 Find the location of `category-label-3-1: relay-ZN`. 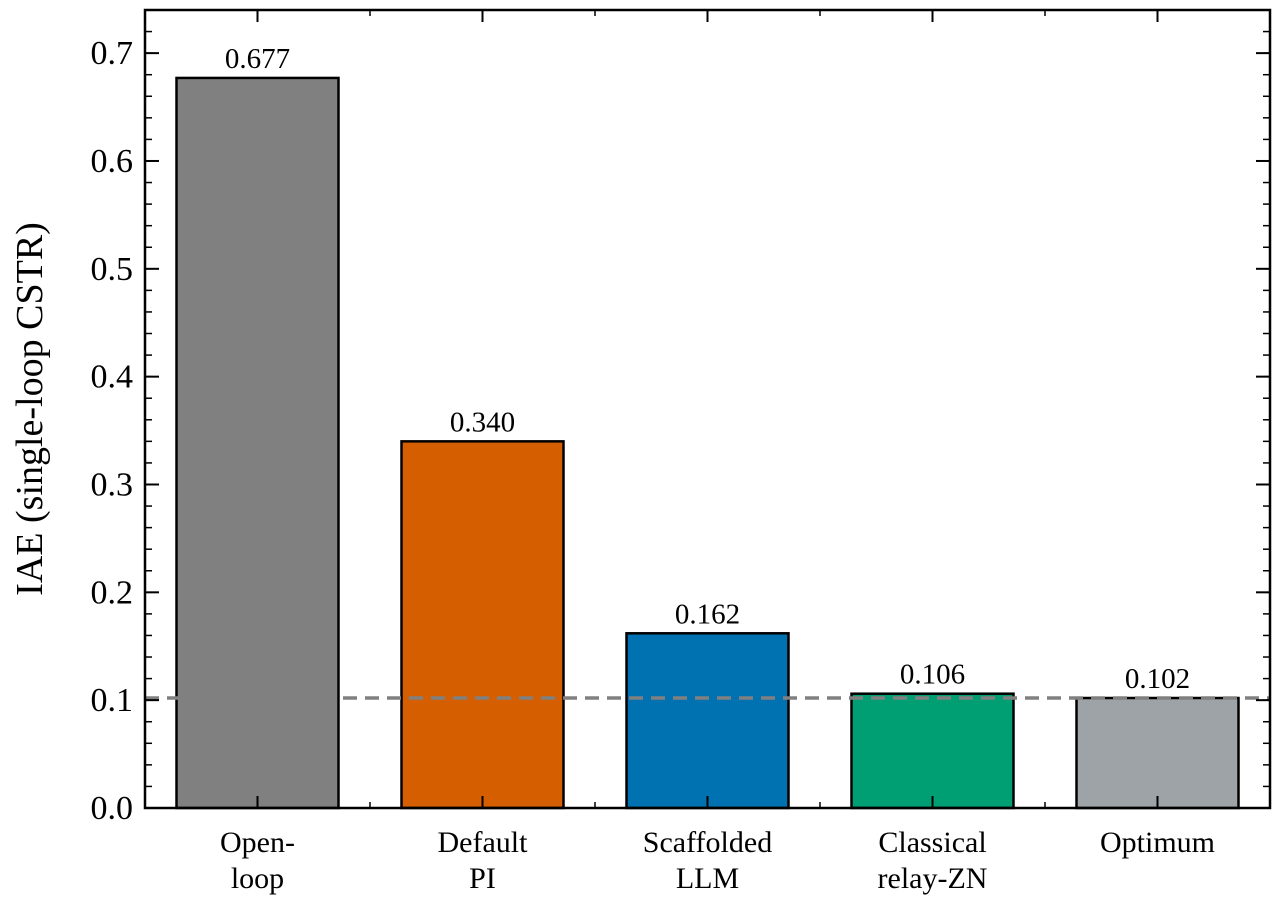

category-label-3-1: relay-ZN is located at coordinates (933, 878).